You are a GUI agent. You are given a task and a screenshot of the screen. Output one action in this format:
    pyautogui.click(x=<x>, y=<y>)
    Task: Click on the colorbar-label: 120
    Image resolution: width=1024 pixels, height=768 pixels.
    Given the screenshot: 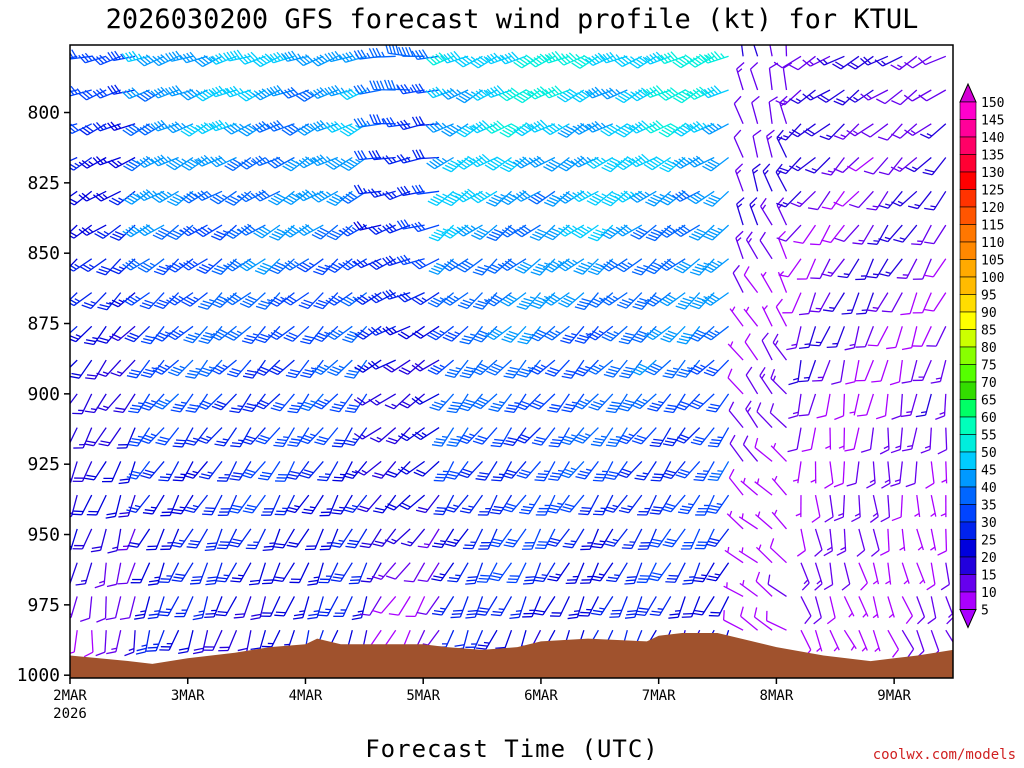 What is the action you would take?
    pyautogui.click(x=992, y=208)
    